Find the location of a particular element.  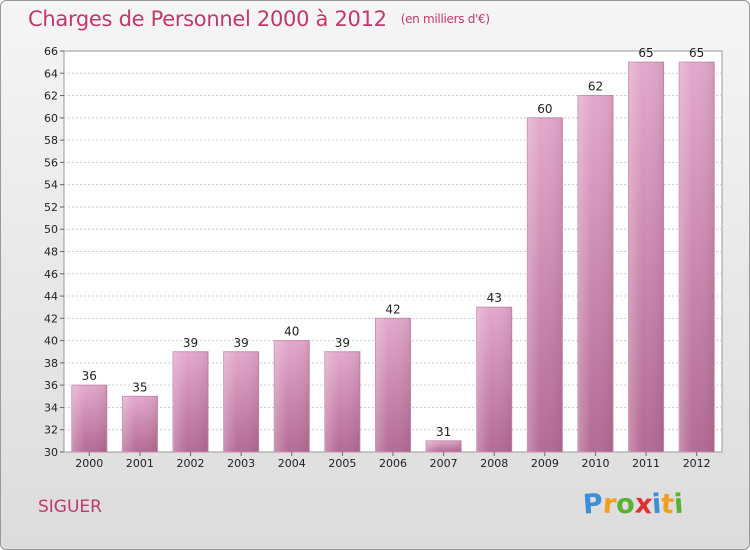

x-tick-label-2012: 2012 is located at coordinates (697, 463).